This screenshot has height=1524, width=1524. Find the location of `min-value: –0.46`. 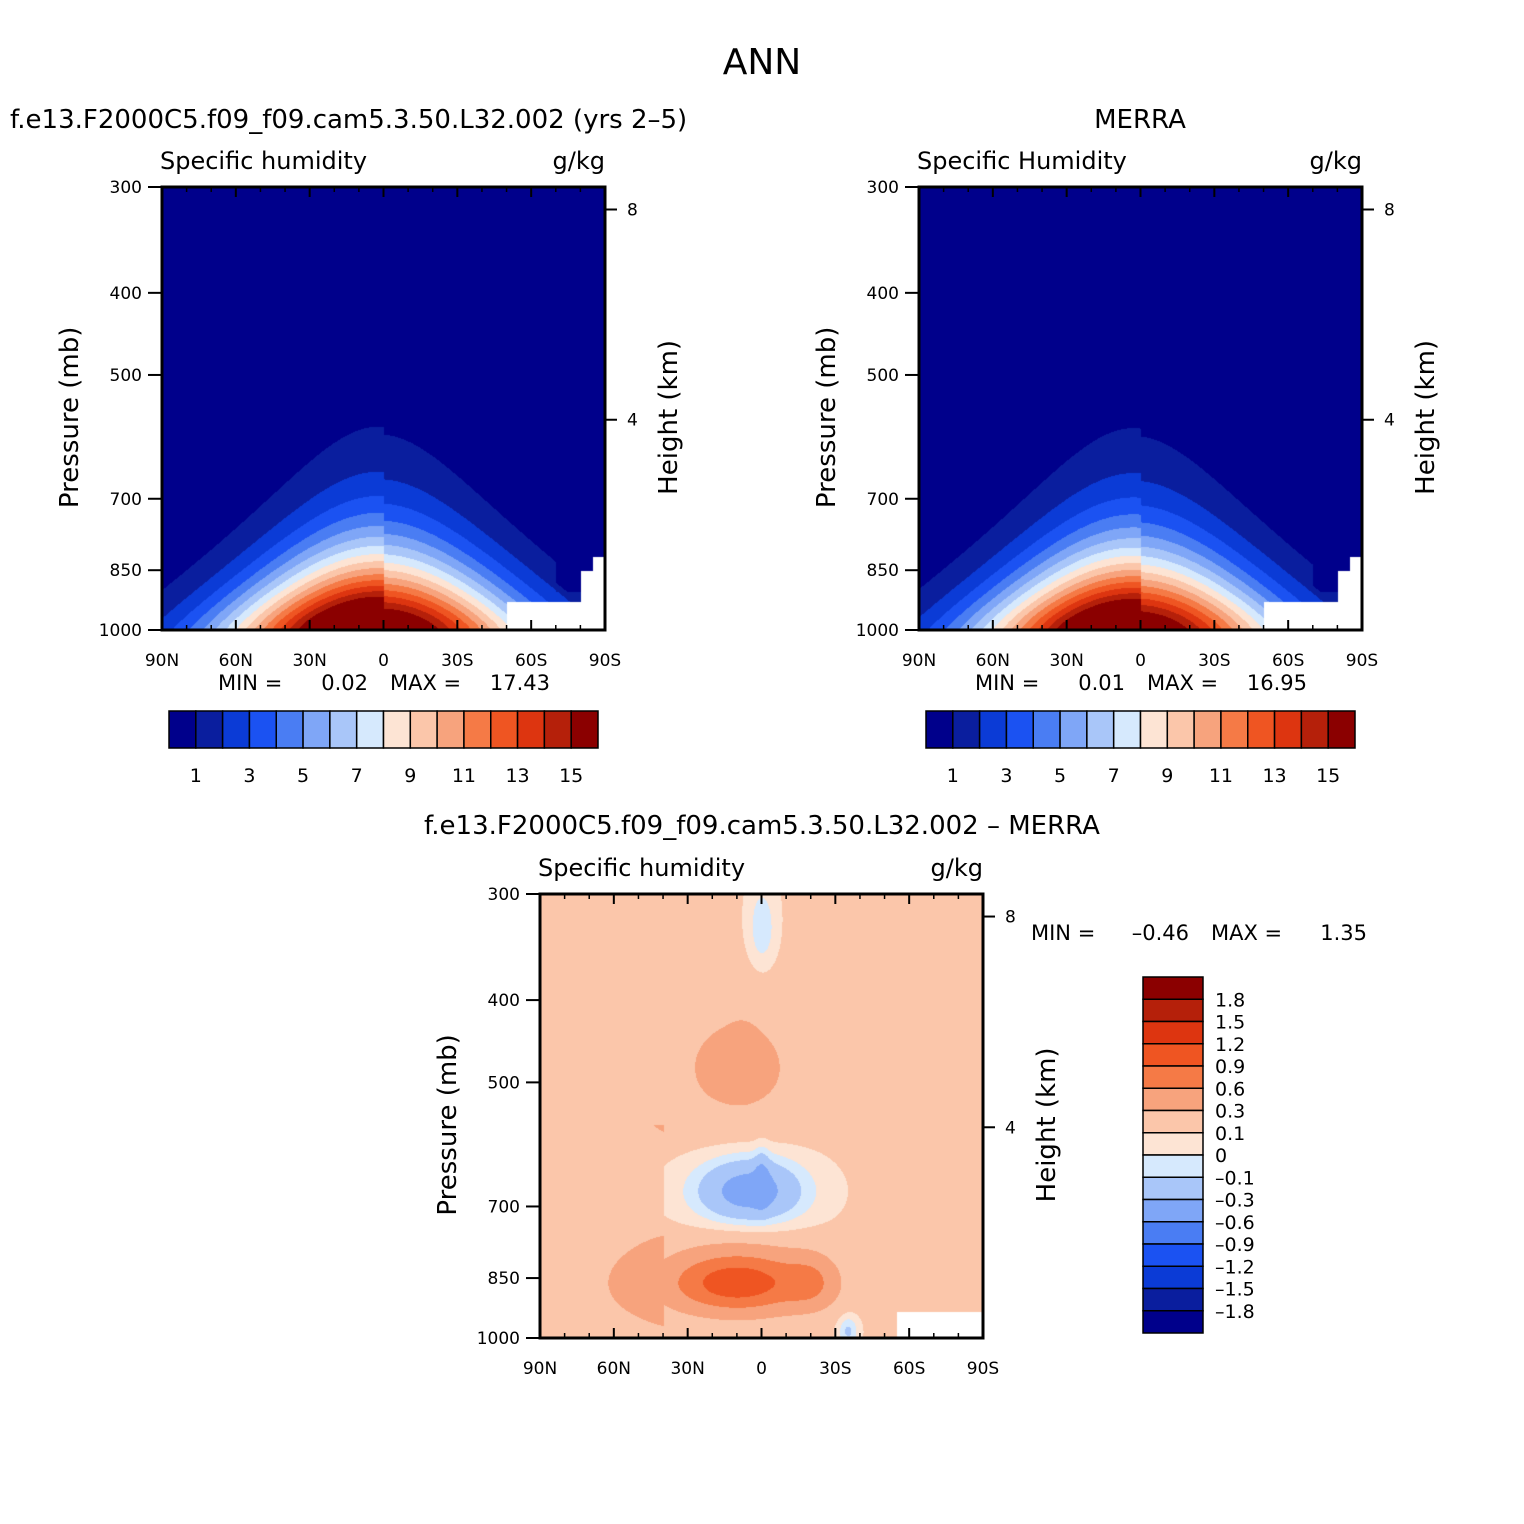

min-value: –0.46 is located at coordinates (1160, 933).